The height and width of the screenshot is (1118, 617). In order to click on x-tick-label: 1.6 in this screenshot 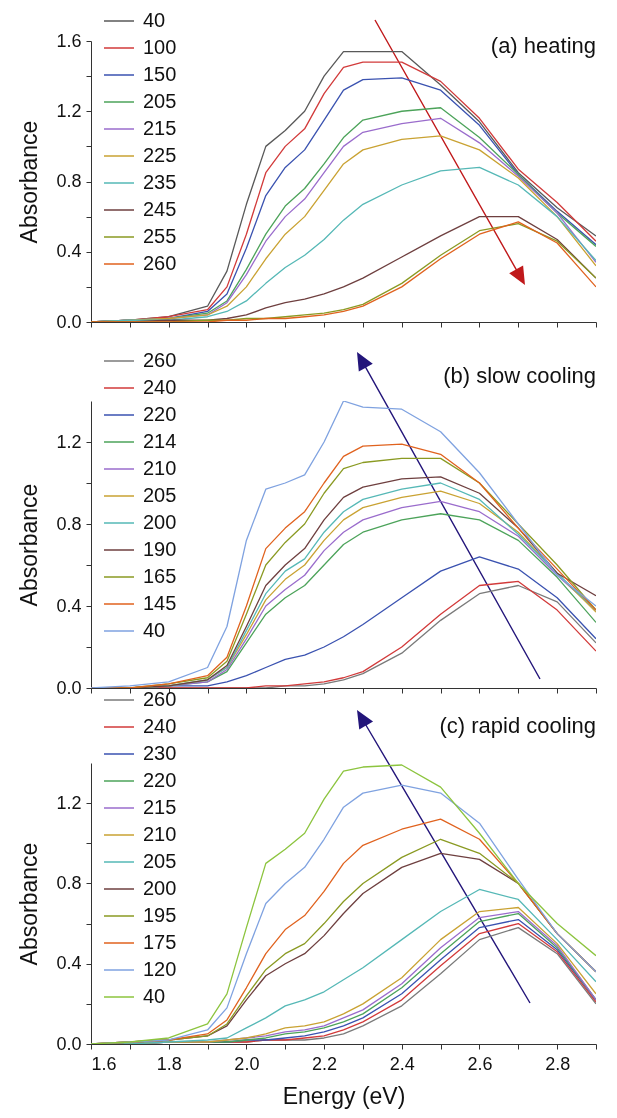, I will do `click(104, 1063)`.